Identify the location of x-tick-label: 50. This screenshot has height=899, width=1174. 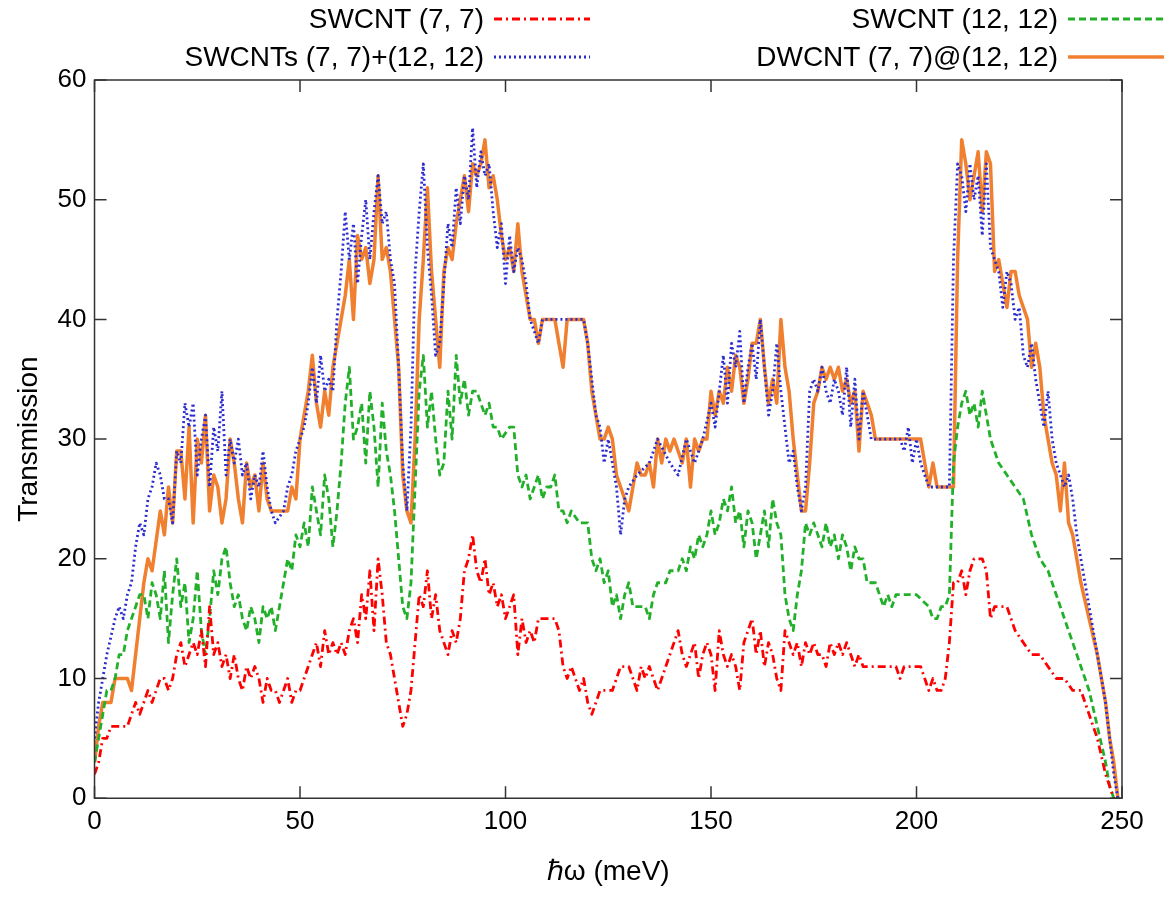
(300, 819).